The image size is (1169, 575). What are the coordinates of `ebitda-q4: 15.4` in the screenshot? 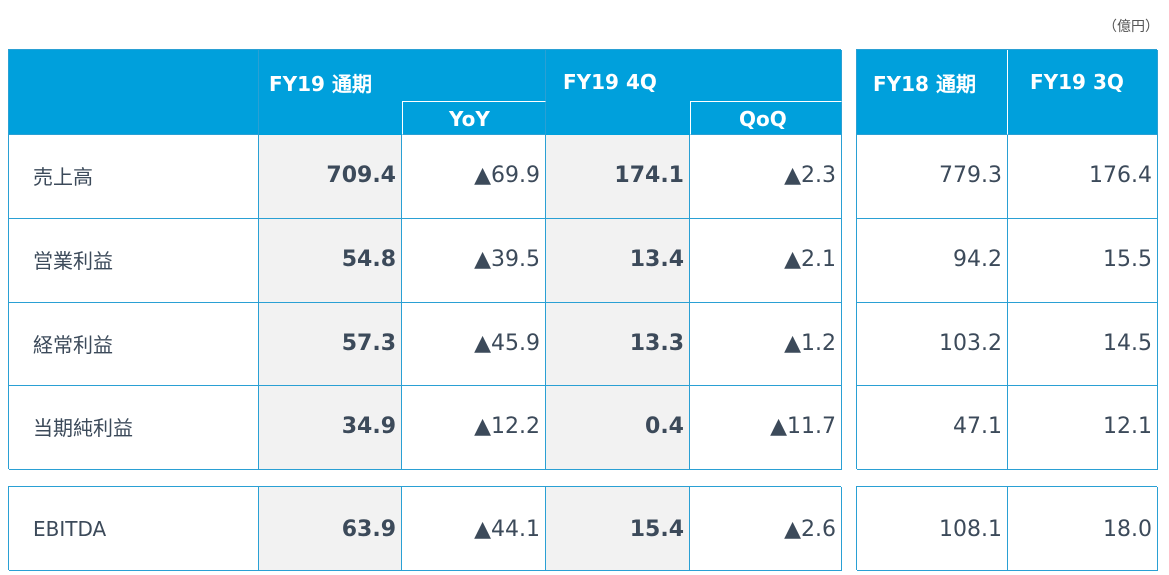 It's located at (656, 529).